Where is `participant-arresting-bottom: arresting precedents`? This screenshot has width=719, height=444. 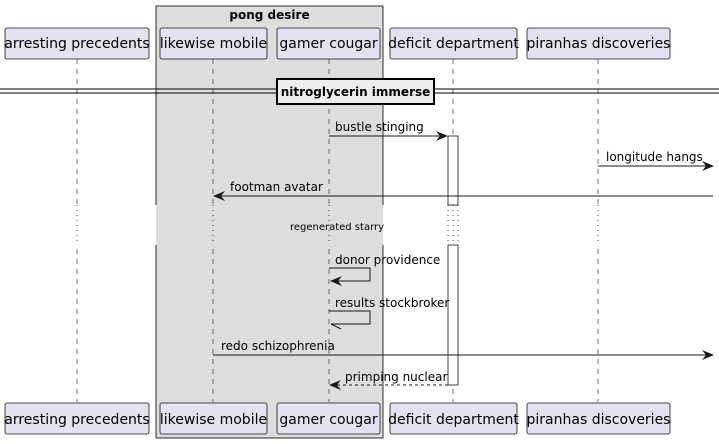 participant-arresting-bottom: arresting precedents is located at coordinates (77, 418).